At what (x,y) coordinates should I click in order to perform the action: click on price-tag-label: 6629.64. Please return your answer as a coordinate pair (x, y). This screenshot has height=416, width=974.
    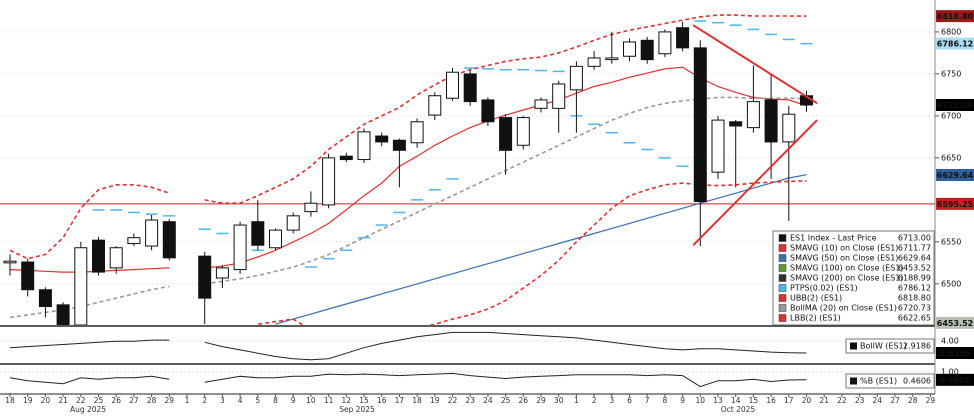
    Looking at the image, I should click on (955, 175).